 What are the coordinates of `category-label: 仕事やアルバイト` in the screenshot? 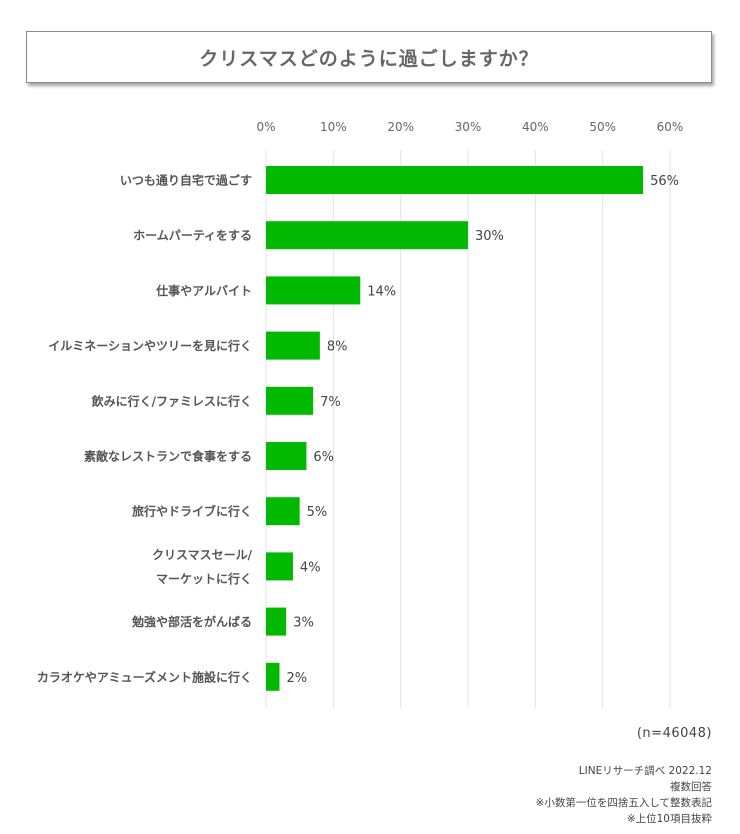 It's located at (203, 290).